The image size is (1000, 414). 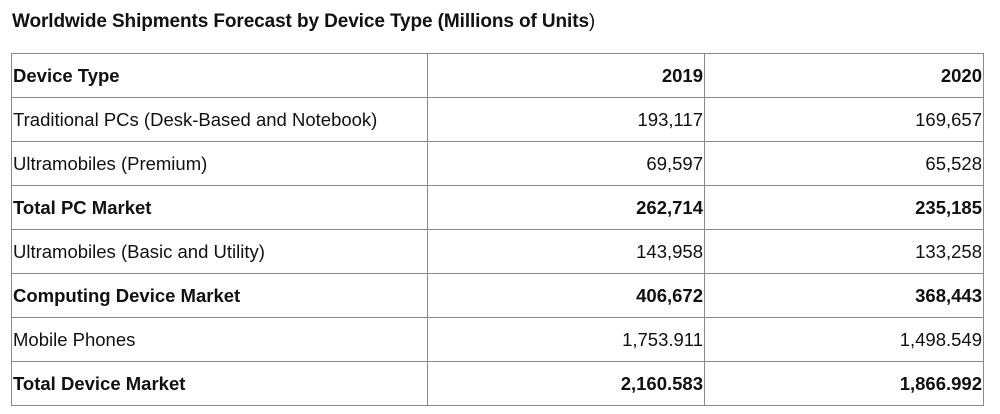 What do you see at coordinates (219, 295) in the screenshot?
I see `device-type-cell: Computing Device Market` at bounding box center [219, 295].